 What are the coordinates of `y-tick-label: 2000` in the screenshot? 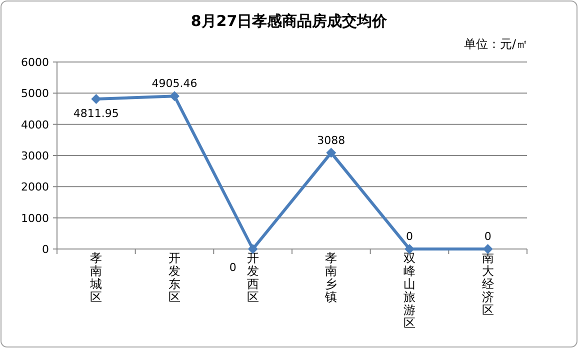 It's located at (35, 187).